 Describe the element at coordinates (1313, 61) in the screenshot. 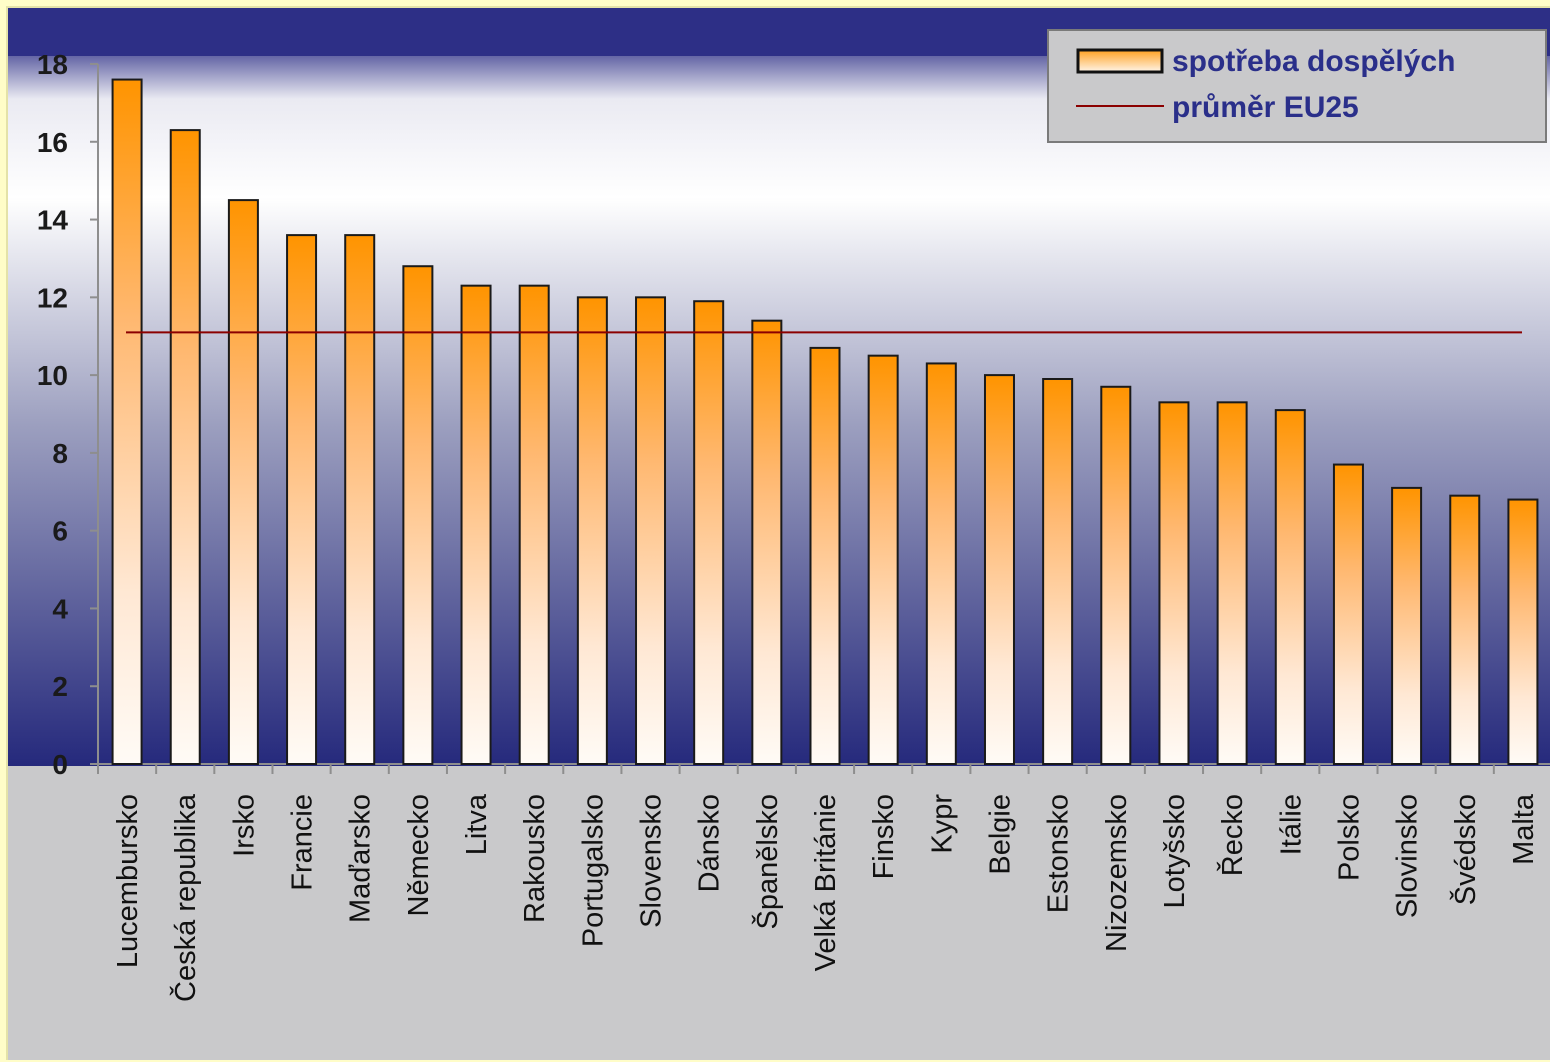

I see `legend-label-bars: spotřeba dospělých` at that location.